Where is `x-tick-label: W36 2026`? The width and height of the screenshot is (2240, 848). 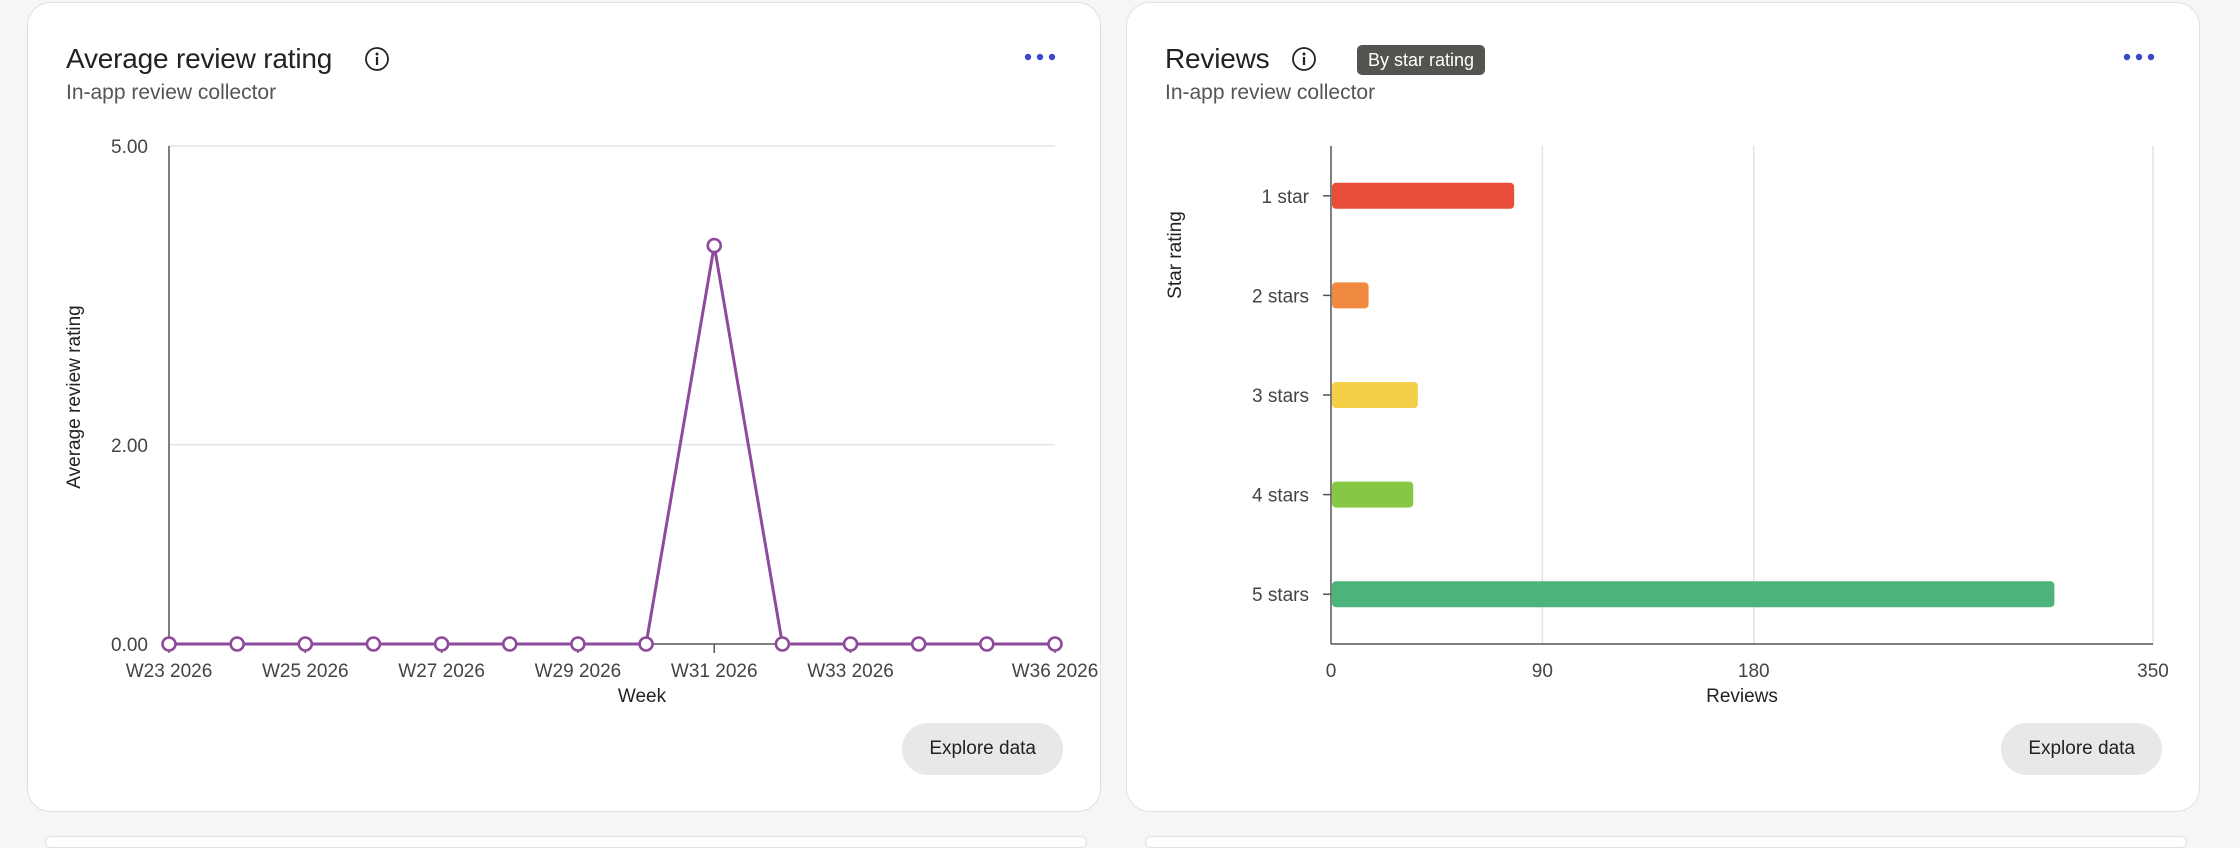
x-tick-label: W36 2026 is located at coordinates (1055, 671).